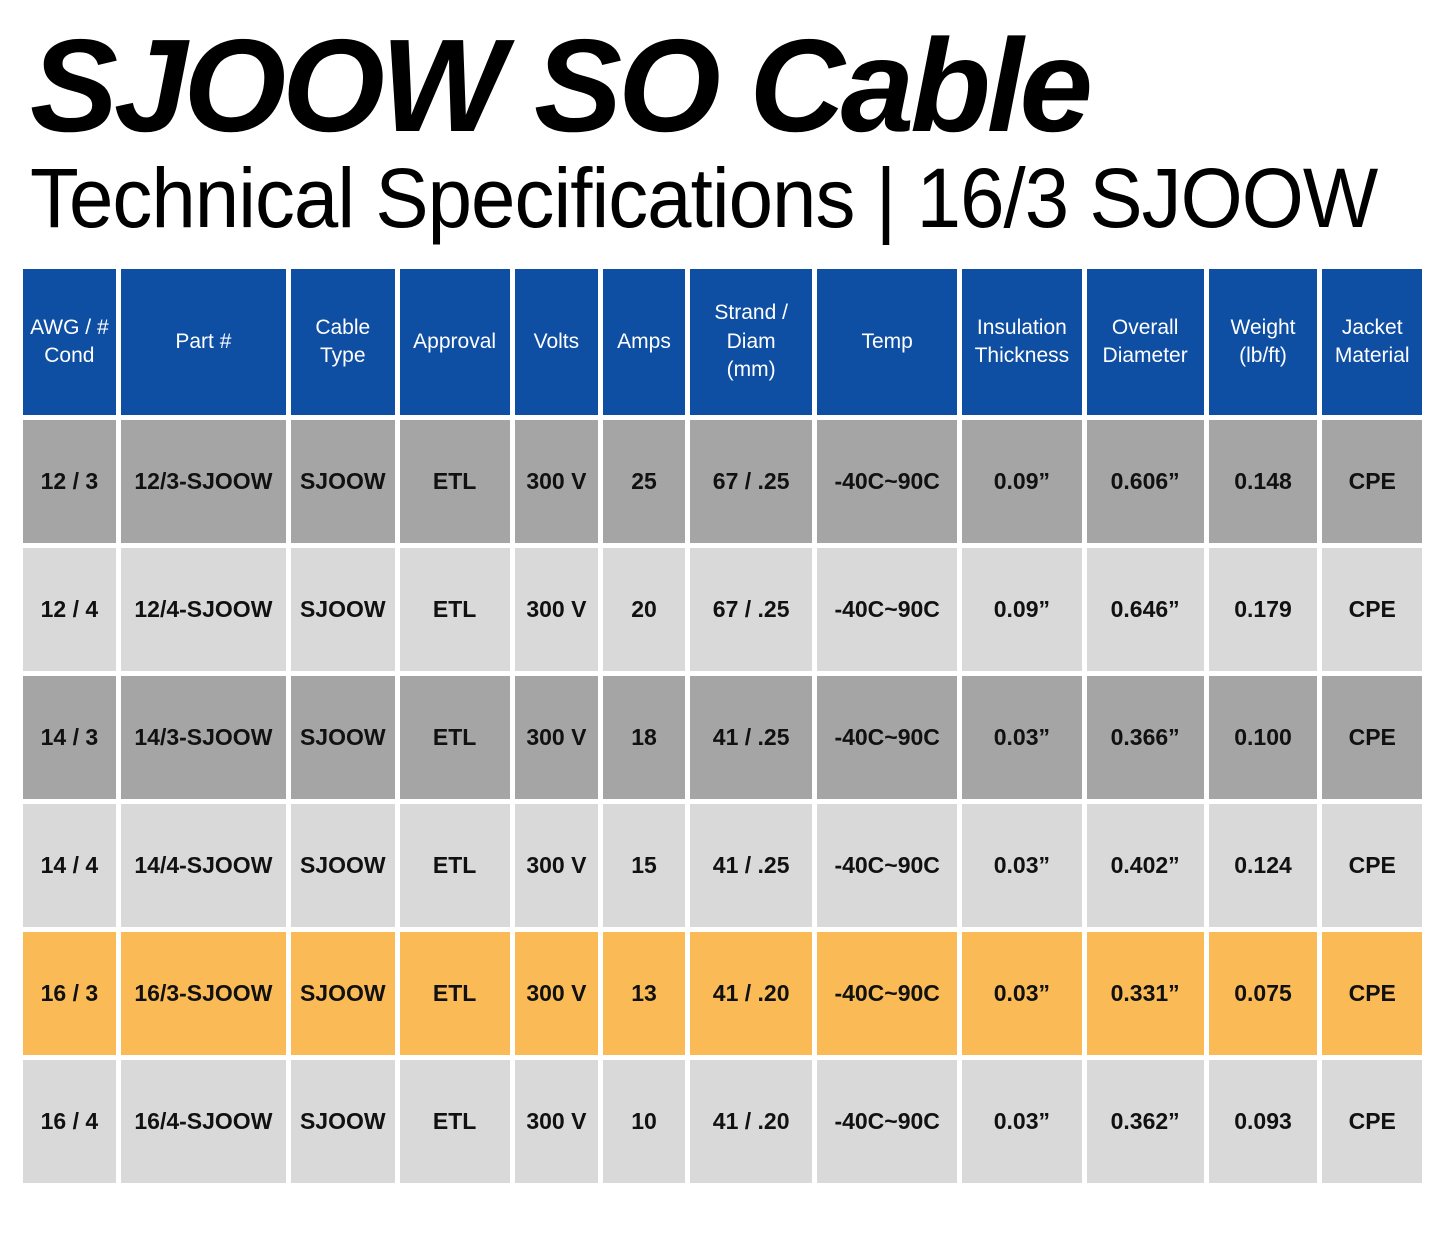  Describe the element at coordinates (203, 737) in the screenshot. I see `cell-part-number: 14/3-SJOOW` at that location.